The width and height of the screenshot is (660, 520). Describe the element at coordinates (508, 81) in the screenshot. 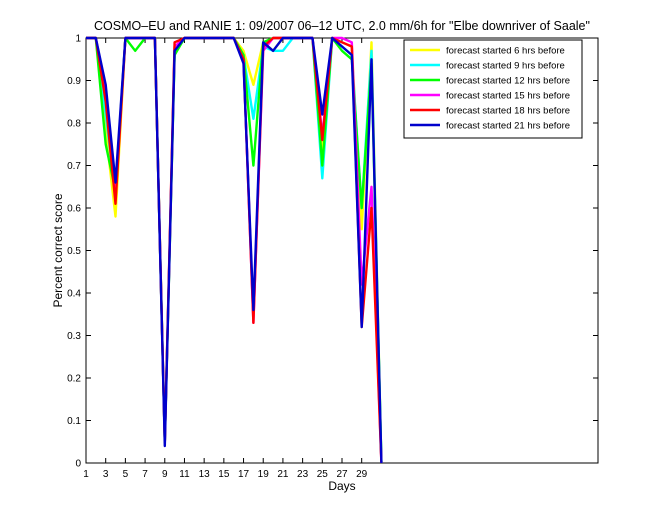

I see `legend-label: forecast started 12 hrs before` at that location.